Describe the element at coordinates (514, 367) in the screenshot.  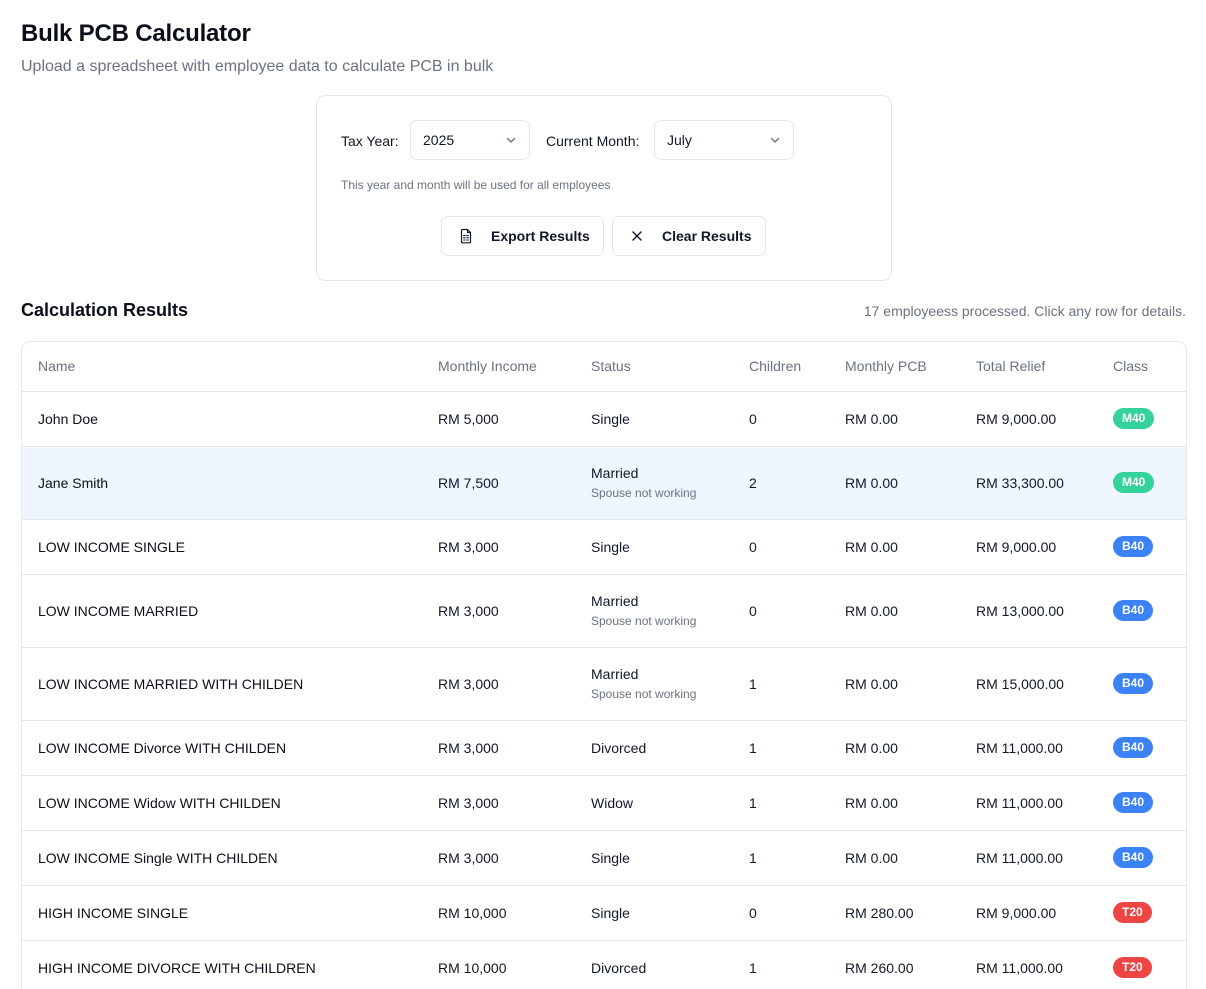
I see `column-header-monthly-income: Monthly Income` at that location.